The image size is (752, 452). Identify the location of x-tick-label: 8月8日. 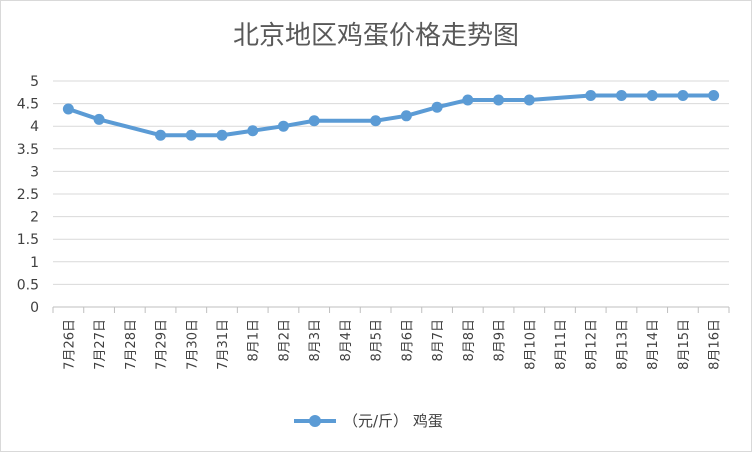
(469, 340).